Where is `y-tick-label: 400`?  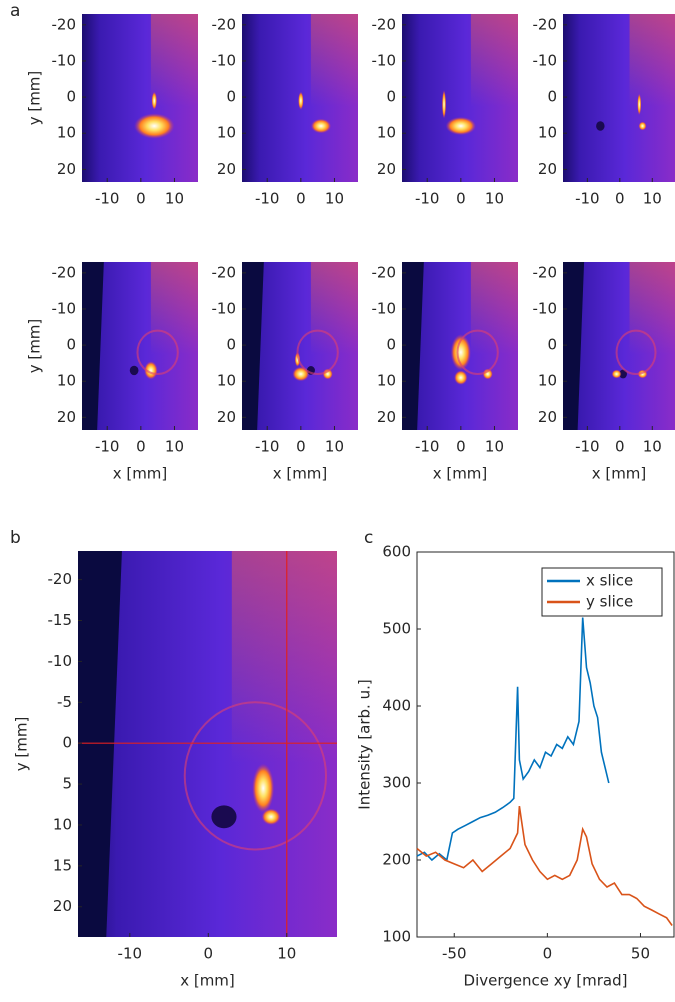
y-tick-label: 400 is located at coordinates (396, 706).